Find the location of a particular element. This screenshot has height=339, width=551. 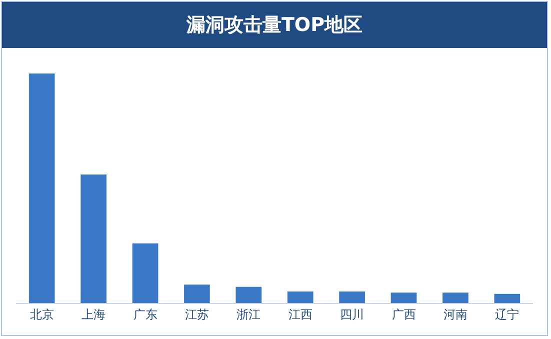

x-tick-label: 浙江 is located at coordinates (248, 314).